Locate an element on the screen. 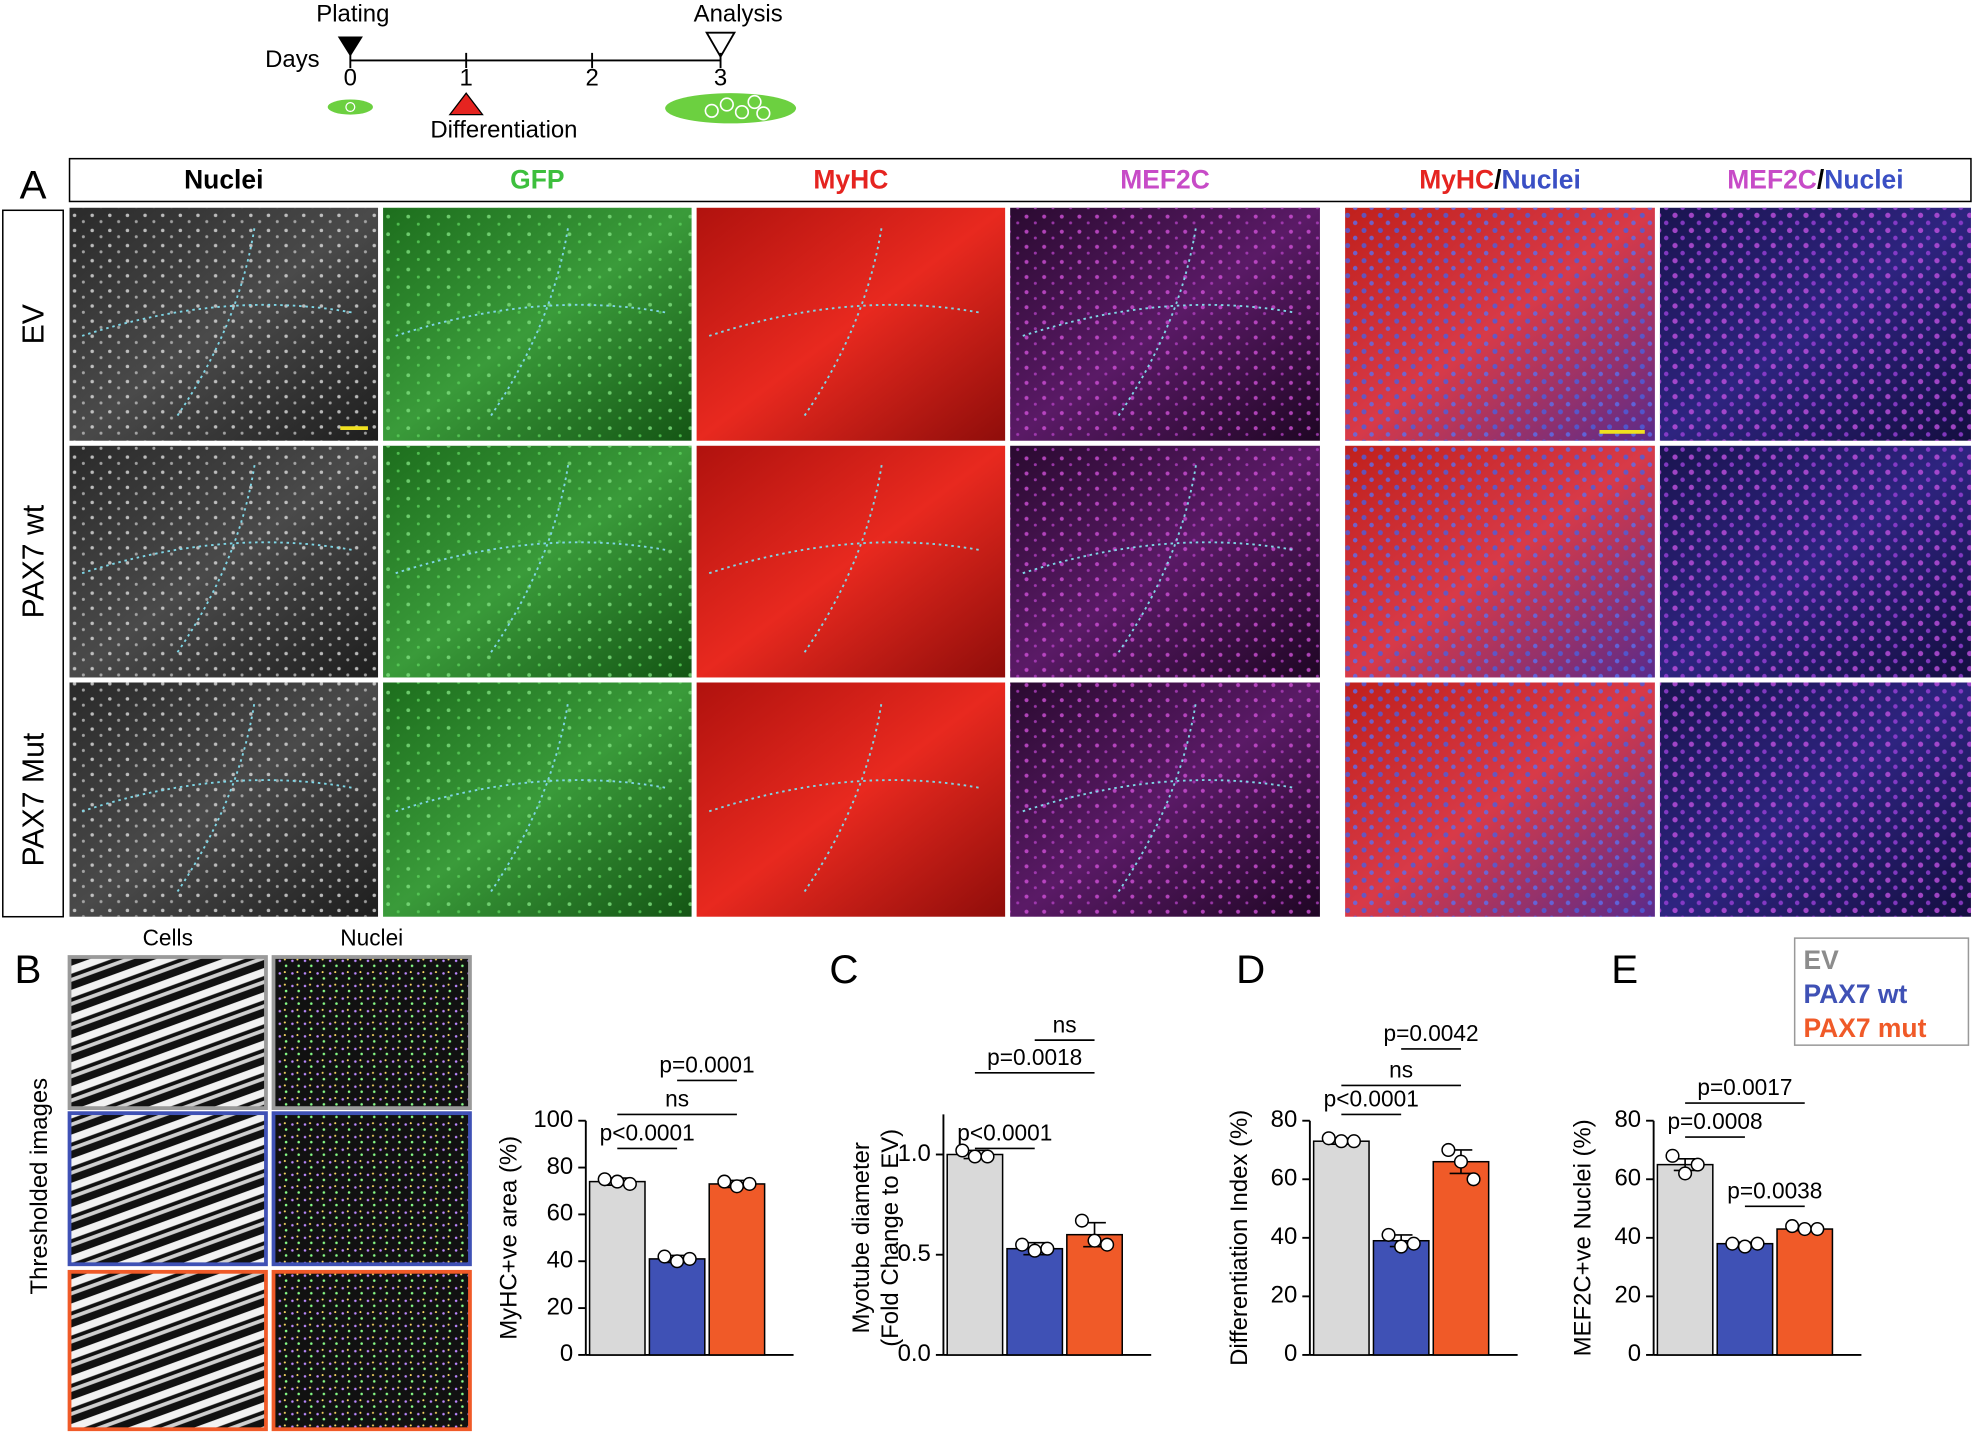 Image resolution: width=1975 pixels, height=1433 pixels. y-tick-label: 60 is located at coordinates (1627, 1178).